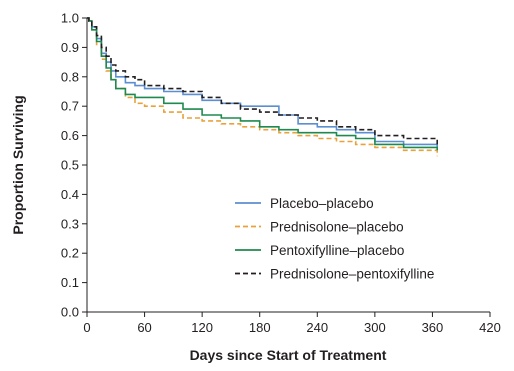  Describe the element at coordinates (70, 135) in the screenshot. I see `y-tick-label: 0.6` at that location.